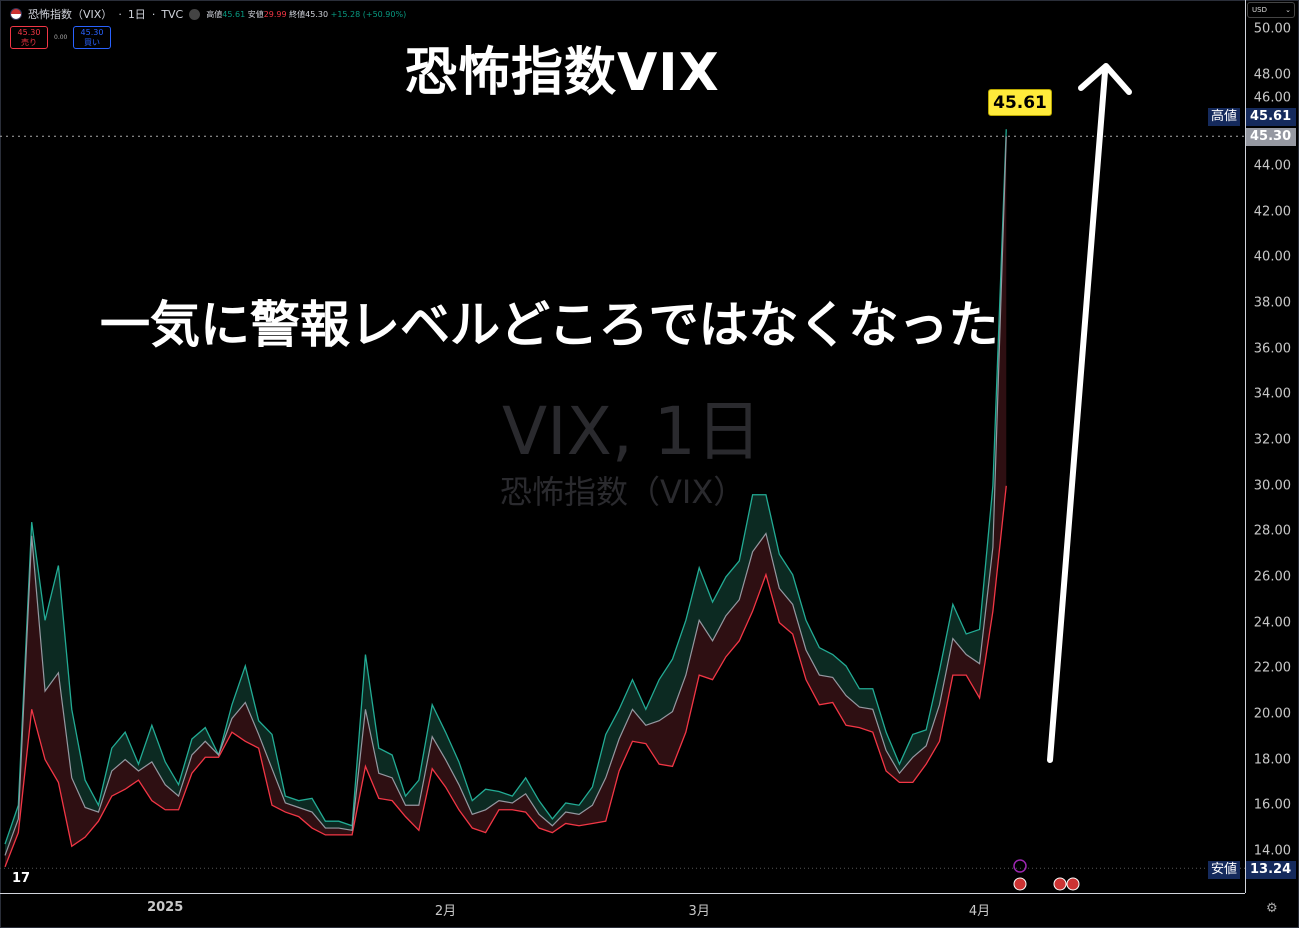 This screenshot has width=1299, height=928. I want to click on currency-select: USD ⌄, so click(1271, 10).